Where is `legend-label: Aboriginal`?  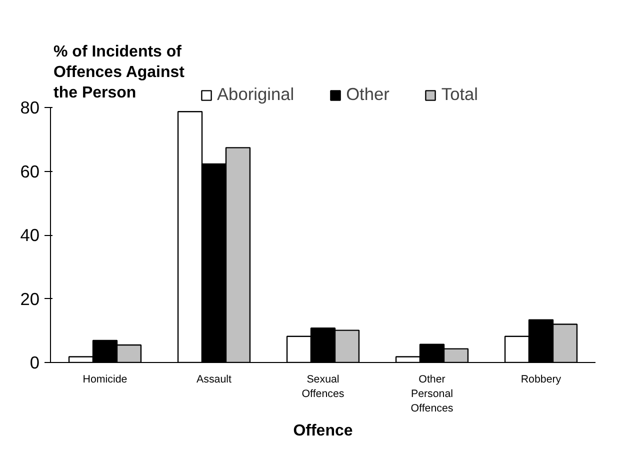 legend-label: Aboriginal is located at coordinates (255, 94).